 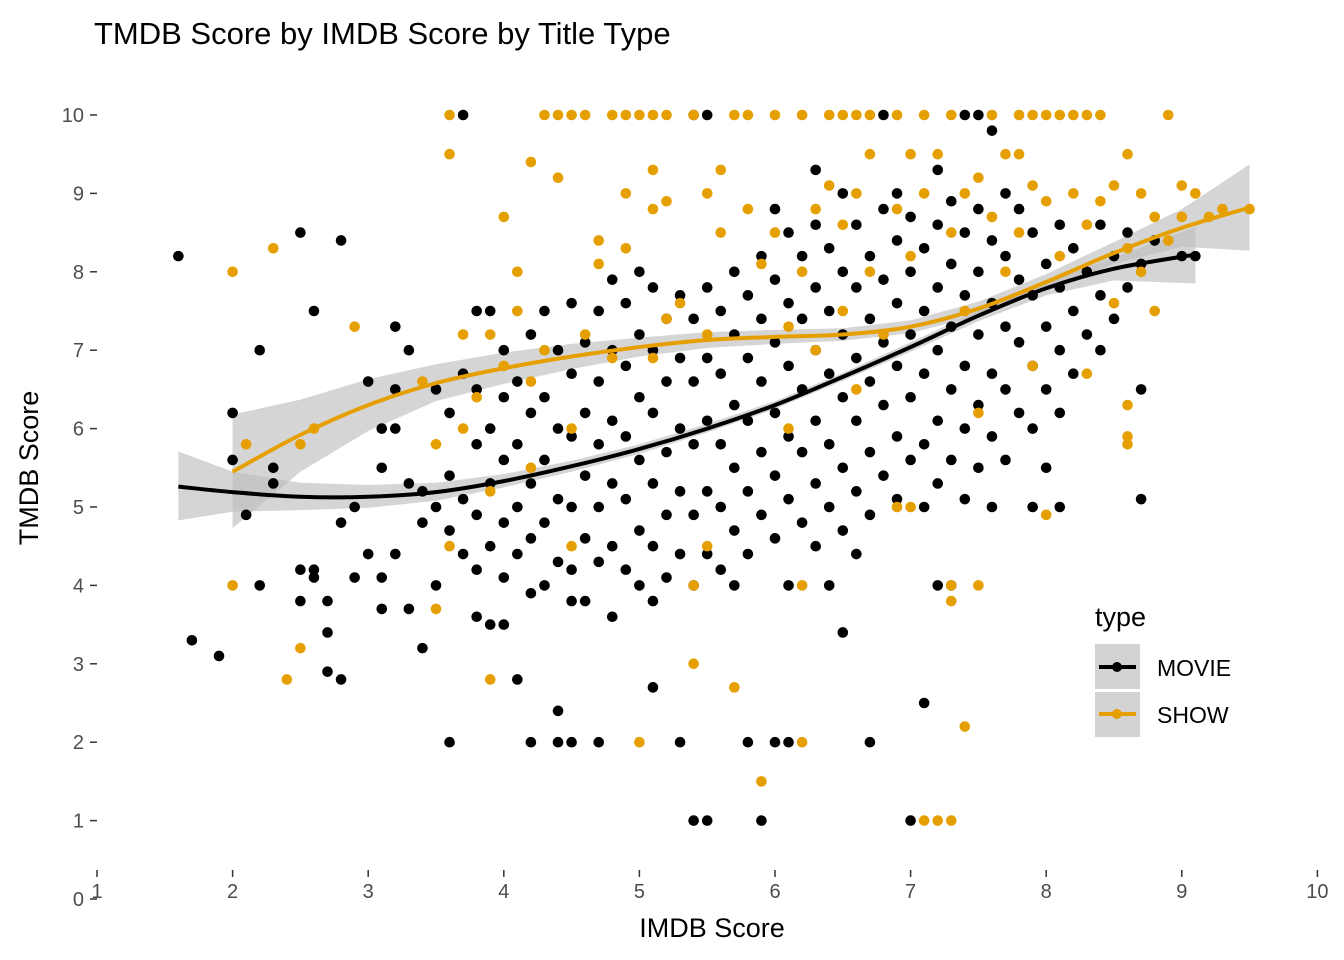 I want to click on legend-key-show-point, so click(x=1117, y=714).